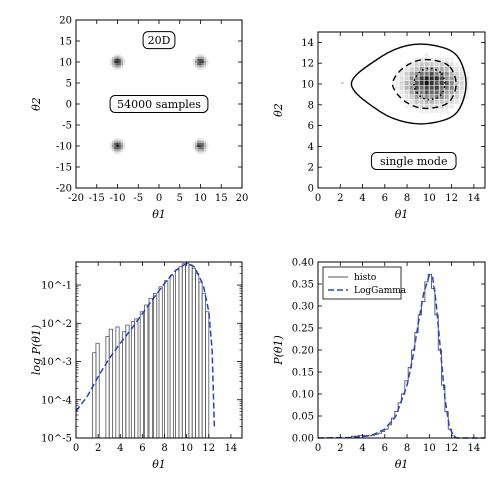 This screenshot has height=500, width=500. Describe the element at coordinates (64, 189) in the screenshot. I see `y-tick-label: -20` at that location.